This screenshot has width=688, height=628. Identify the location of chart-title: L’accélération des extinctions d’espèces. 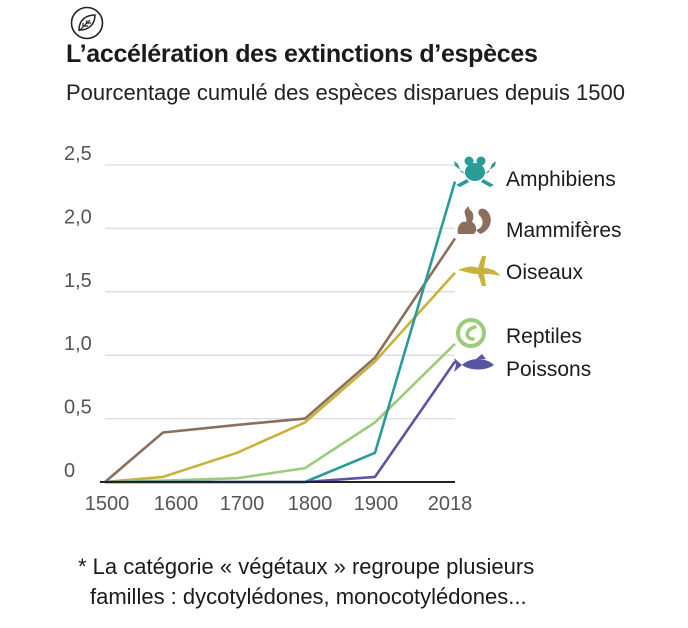
(302, 54).